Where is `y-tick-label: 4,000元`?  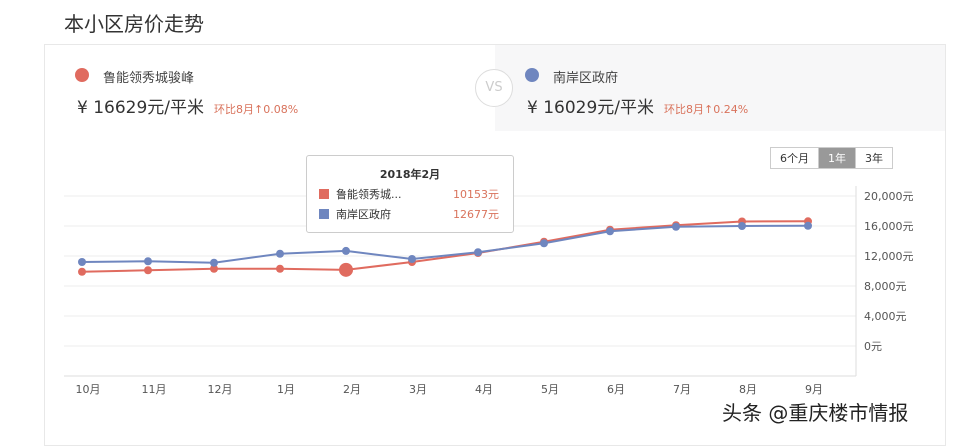
y-tick-label: 4,000元 is located at coordinates (885, 316).